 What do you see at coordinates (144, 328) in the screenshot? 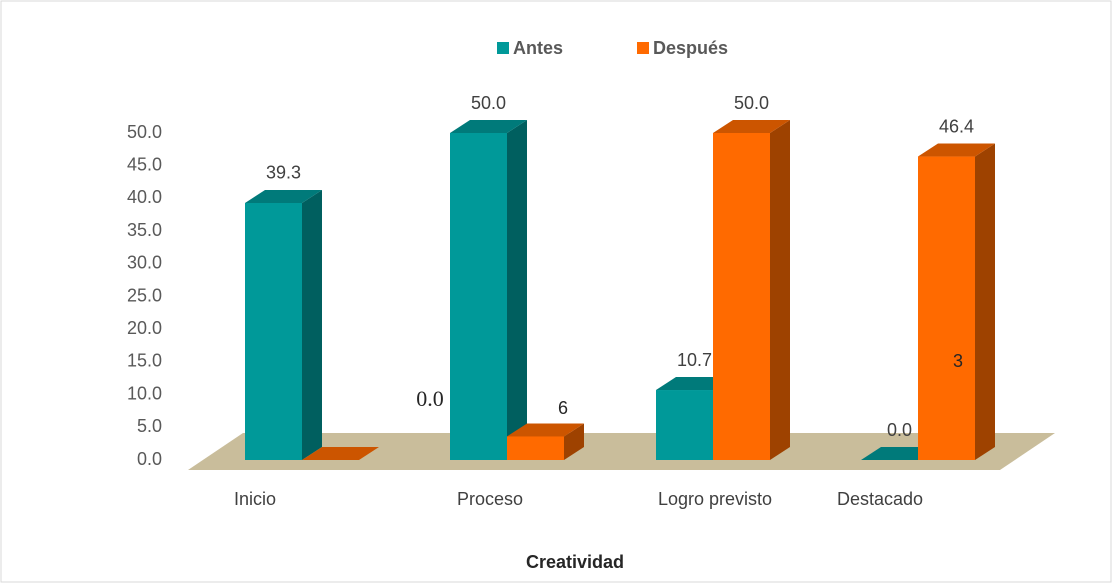
I see `y-tick-label: 20.0` at bounding box center [144, 328].